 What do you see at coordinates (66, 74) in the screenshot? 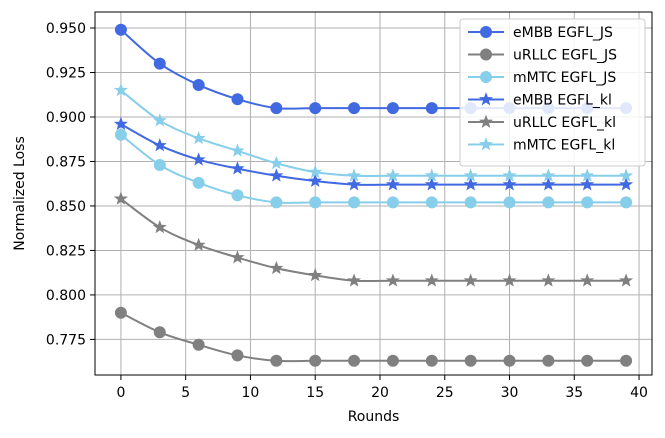
I see `y-tick-label: 0.925` at bounding box center [66, 74].